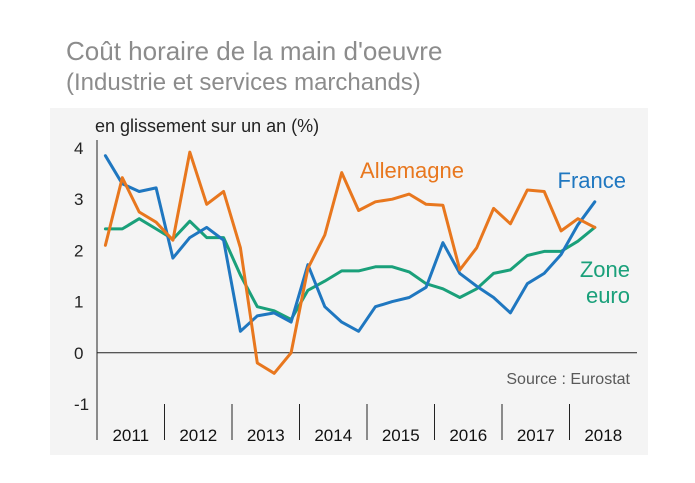 This screenshot has height=483, width=695. What do you see at coordinates (333, 435) in the screenshot?
I see `x-tick-label: 2014` at bounding box center [333, 435].